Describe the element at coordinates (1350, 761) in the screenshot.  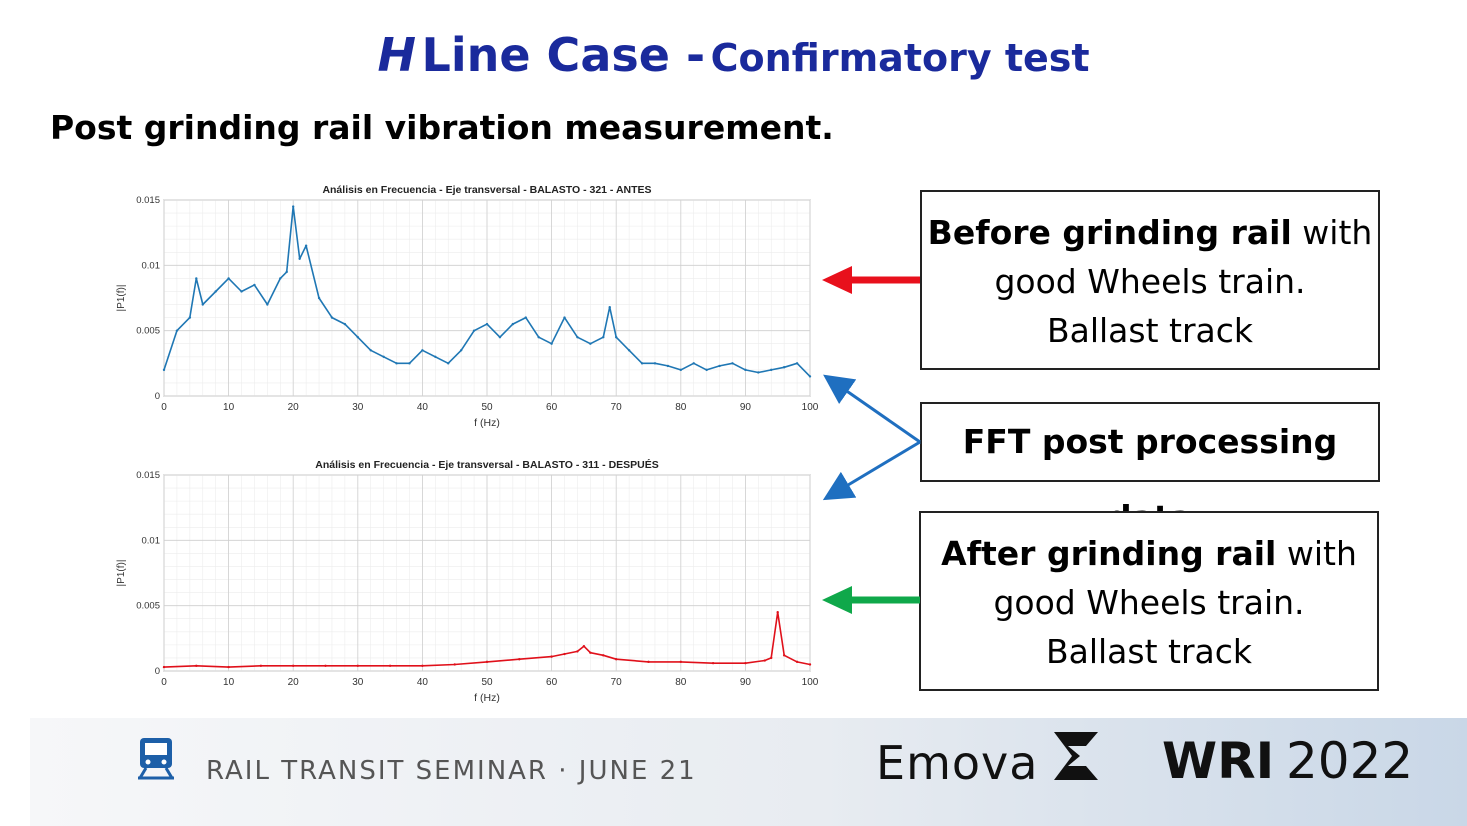
I see `wri-year: 2022` at that location.